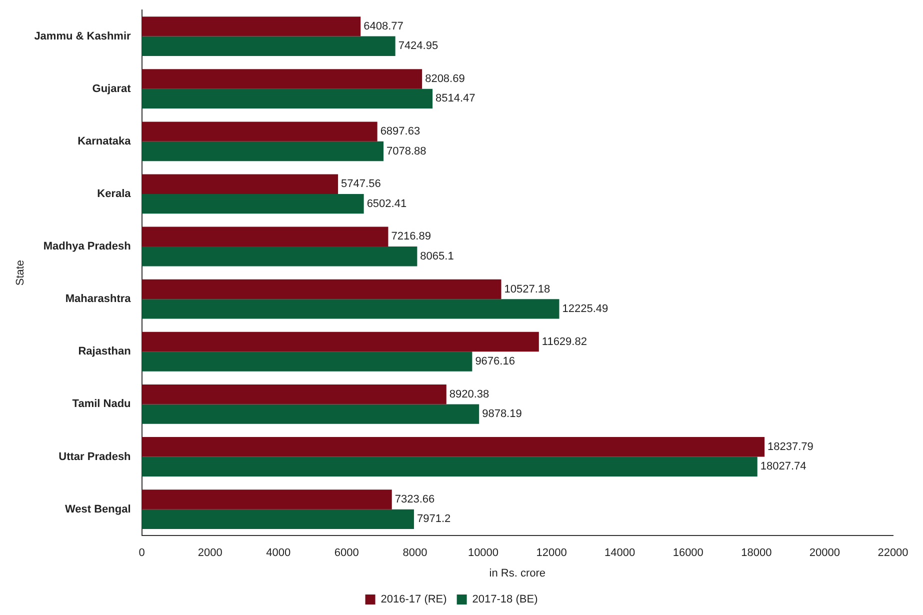  What do you see at coordinates (445, 79) in the screenshot?
I see `data-label: 8208.69` at bounding box center [445, 79].